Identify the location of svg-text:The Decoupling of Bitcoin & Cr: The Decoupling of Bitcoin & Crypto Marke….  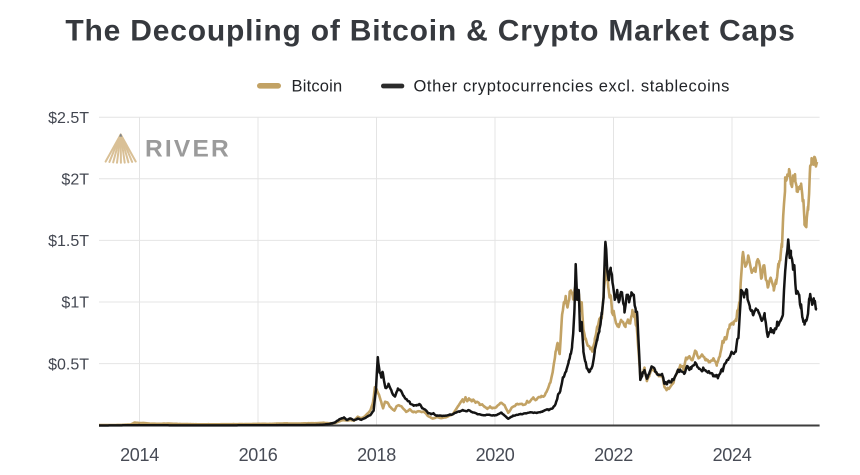
(430, 31).